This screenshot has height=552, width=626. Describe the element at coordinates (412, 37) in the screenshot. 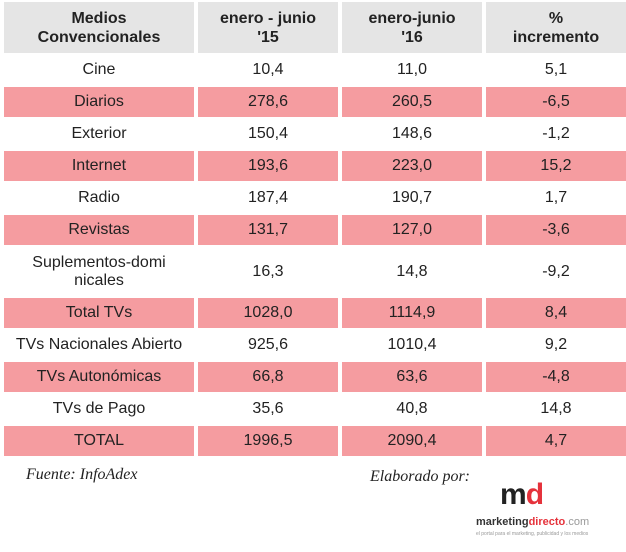

I see `header-2016-line2: '16` at that location.